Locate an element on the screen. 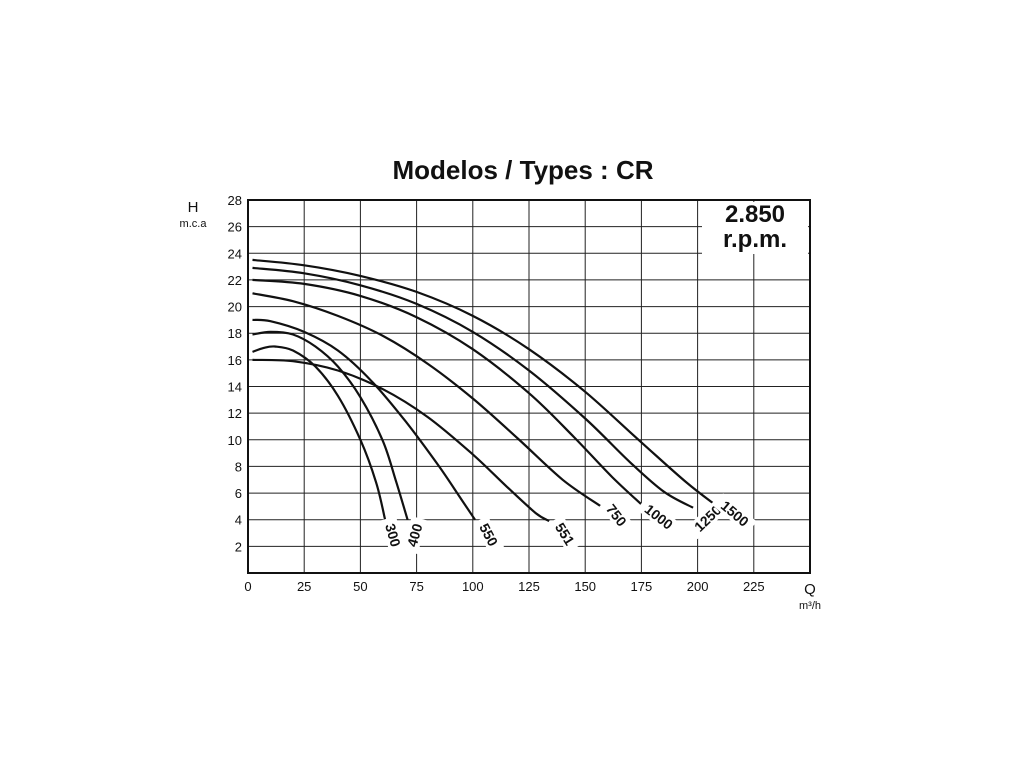  curve-label-group: 750 is located at coordinates (616, 515).